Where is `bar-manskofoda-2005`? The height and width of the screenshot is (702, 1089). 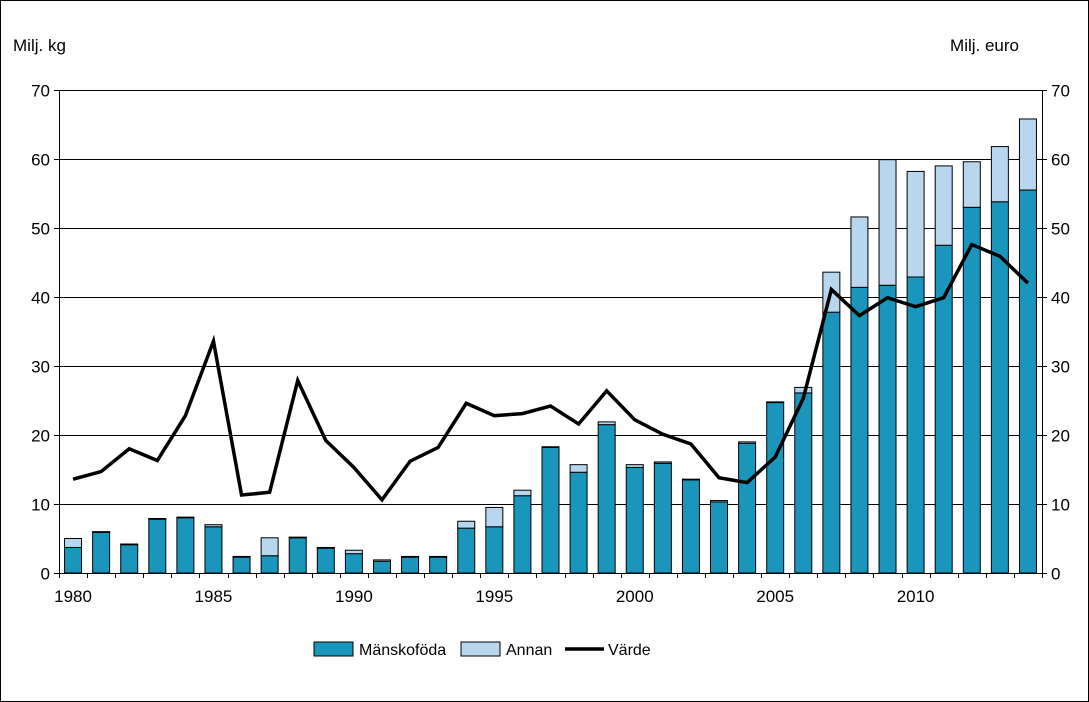
bar-manskofoda-2005 is located at coordinates (775, 488).